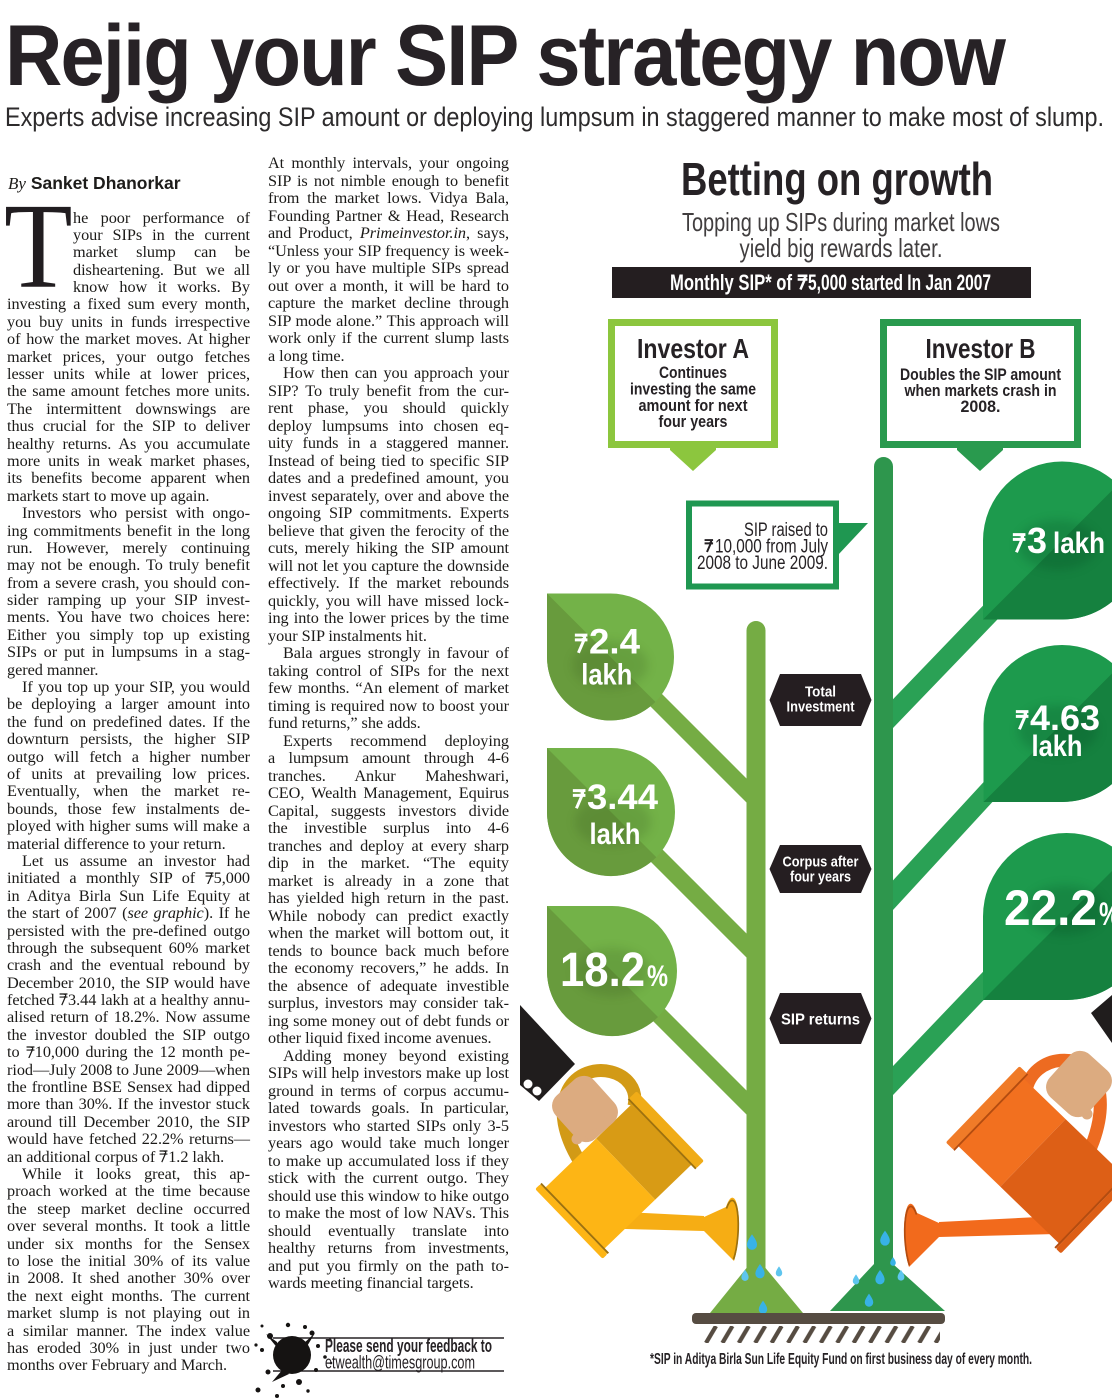 This screenshot has height=1399, width=1112. What do you see at coordinates (821, 707) in the screenshot?
I see `svg-text: Investment` at bounding box center [821, 707].